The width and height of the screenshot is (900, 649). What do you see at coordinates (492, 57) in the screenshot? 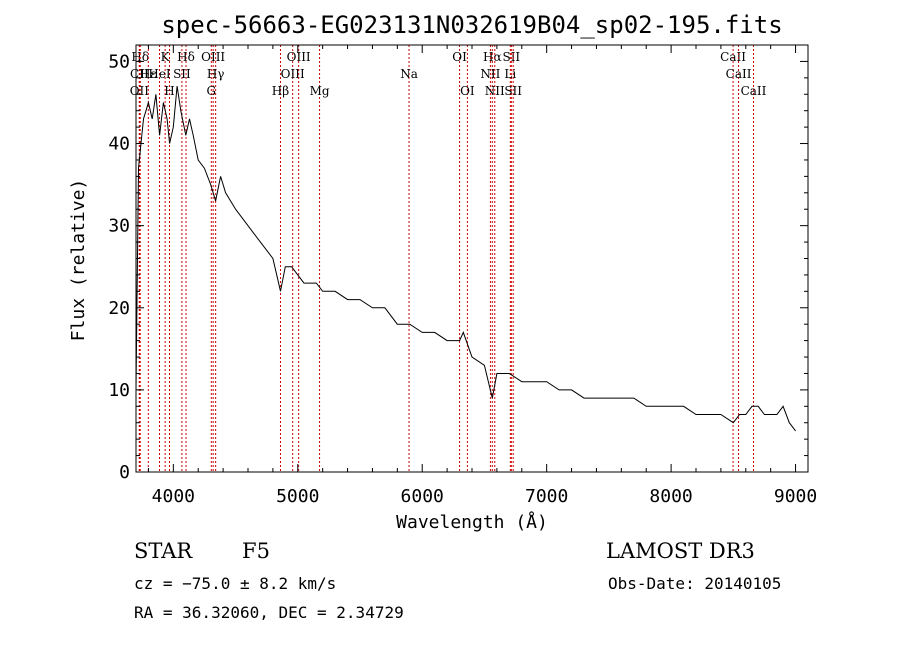
I see `marker-label: Hα` at bounding box center [492, 57].